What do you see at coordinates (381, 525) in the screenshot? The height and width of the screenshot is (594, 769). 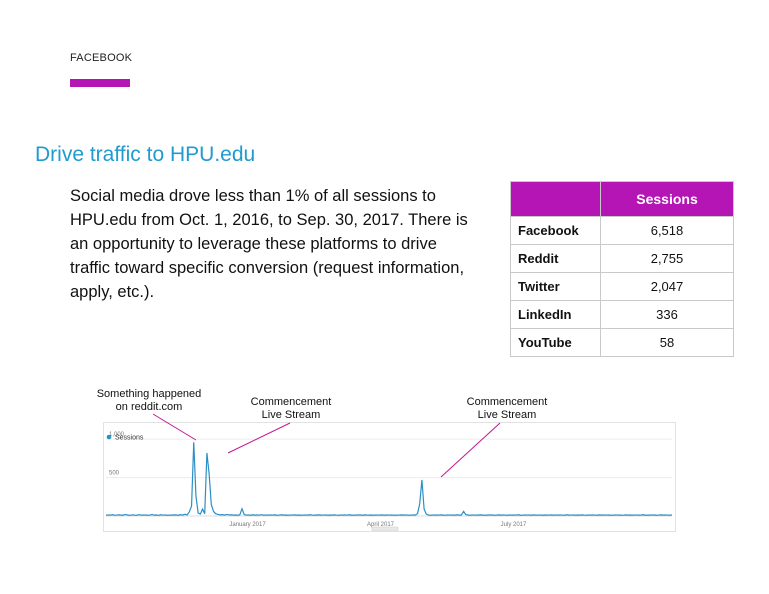 I see `x-tick-label: April 2017` at bounding box center [381, 525].